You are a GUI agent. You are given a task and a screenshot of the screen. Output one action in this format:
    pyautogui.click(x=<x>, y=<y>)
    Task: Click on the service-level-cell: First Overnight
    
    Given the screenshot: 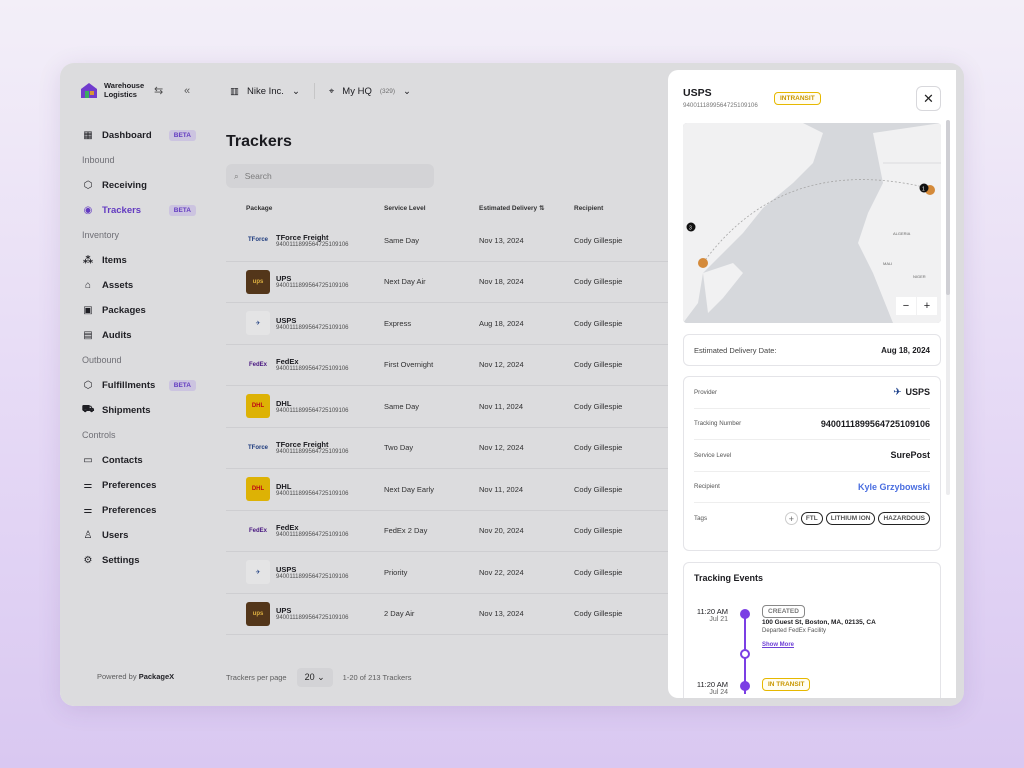 What is the action you would take?
    pyautogui.click(x=409, y=365)
    